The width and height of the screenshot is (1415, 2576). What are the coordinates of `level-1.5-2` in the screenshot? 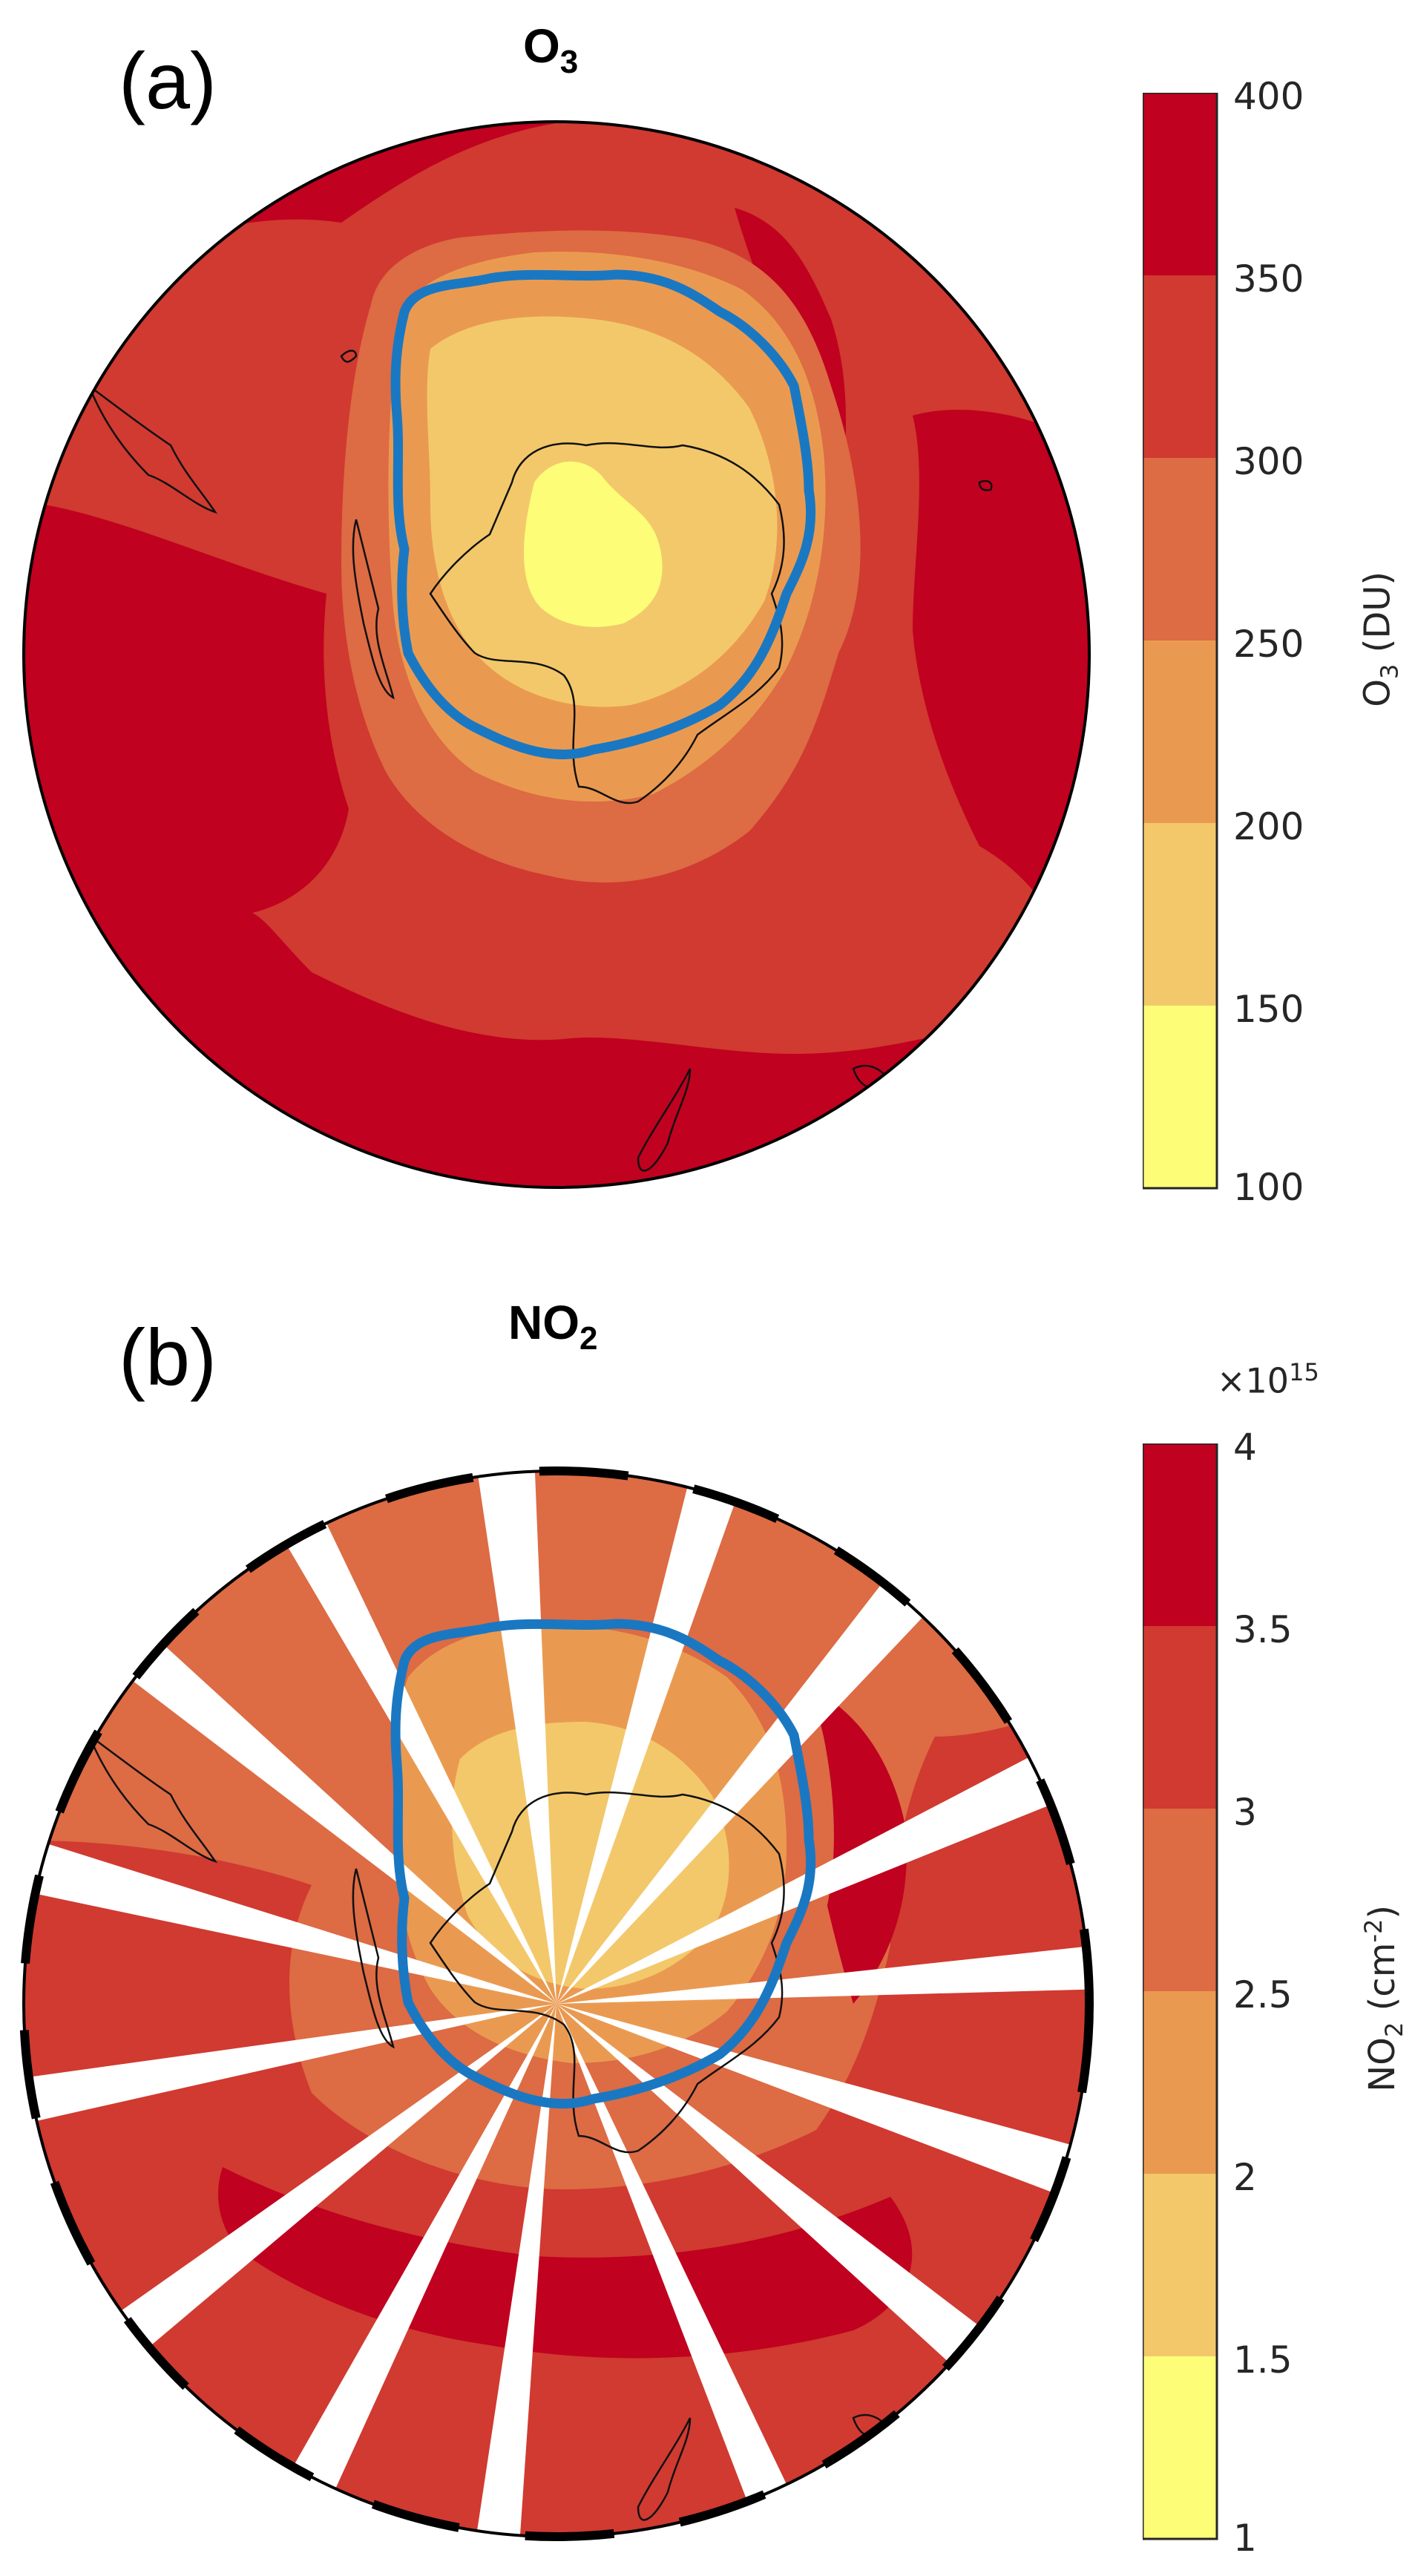 It's located at (590, 1855).